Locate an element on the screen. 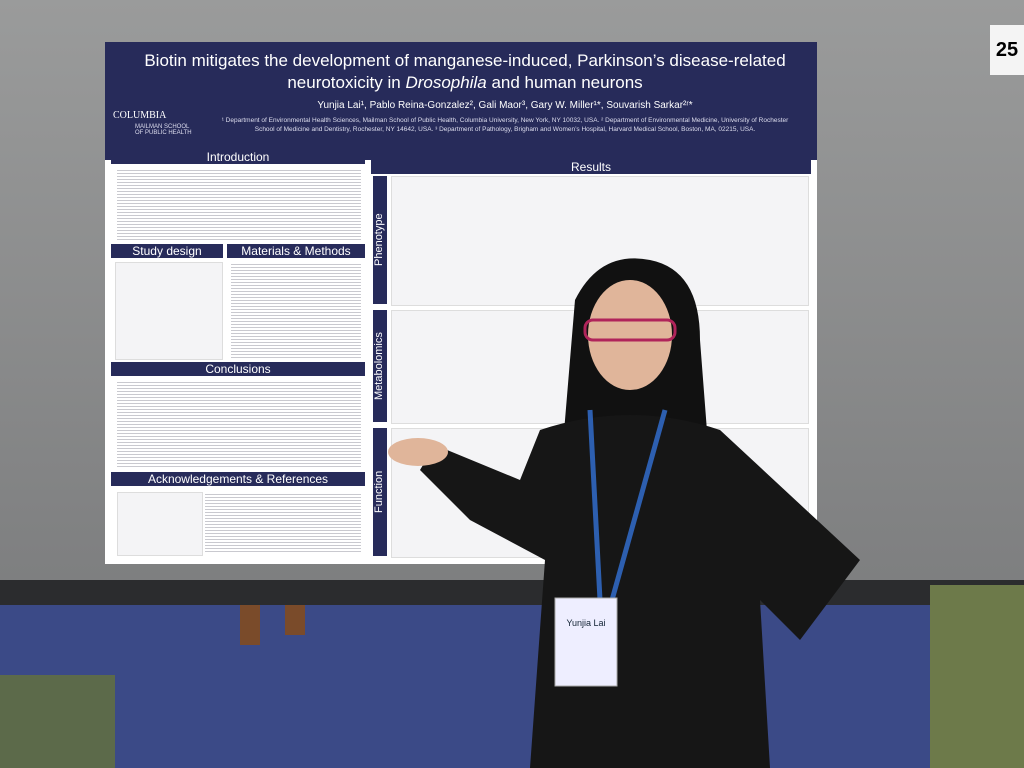 The image size is (1024, 768). section-header: Acknowledgements & References is located at coordinates (238, 479).